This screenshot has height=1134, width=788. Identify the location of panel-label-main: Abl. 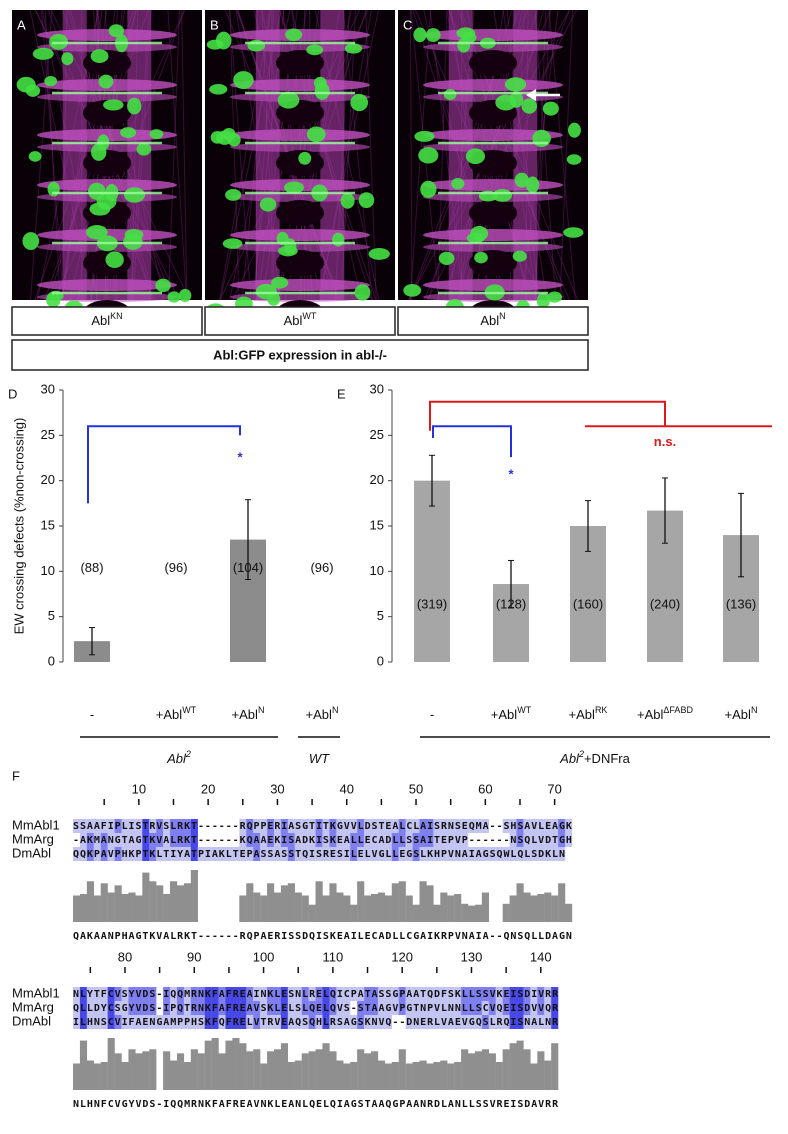
(100, 320).